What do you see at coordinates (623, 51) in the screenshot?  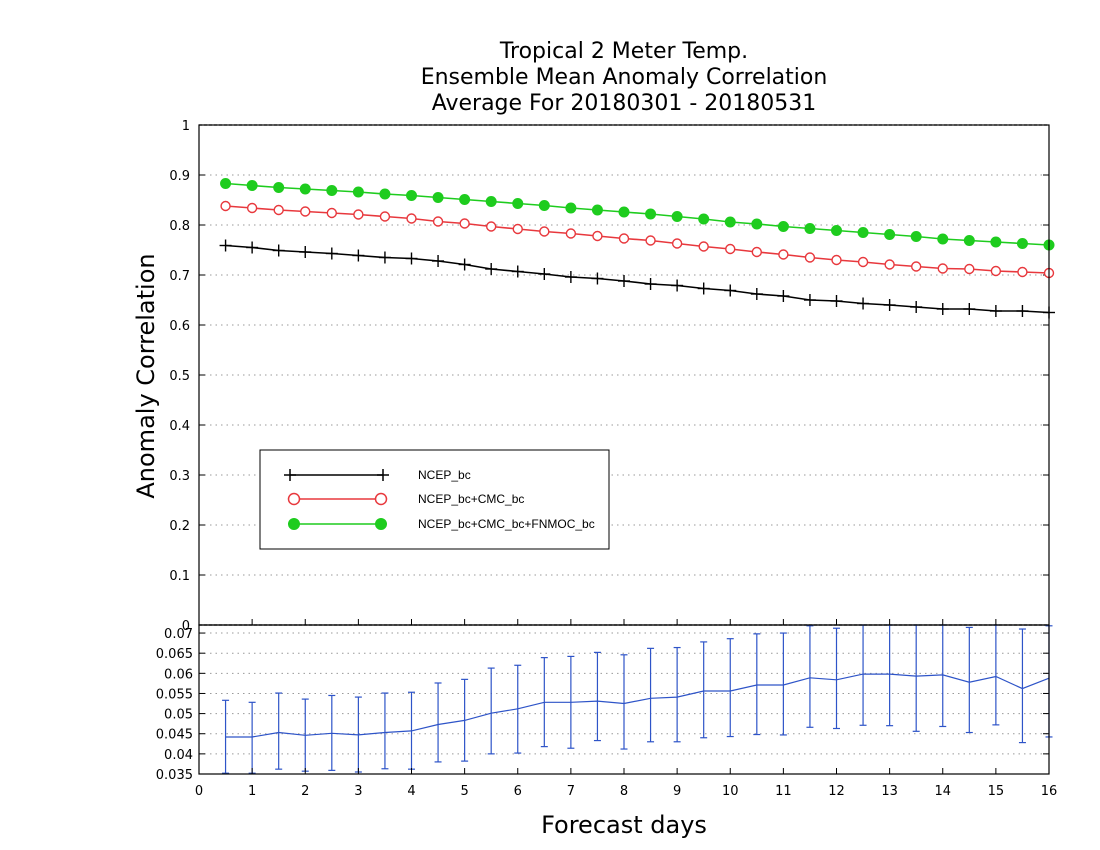 I see `chart-title-line-1: Tropical 2 Meter Temp.` at bounding box center [623, 51].